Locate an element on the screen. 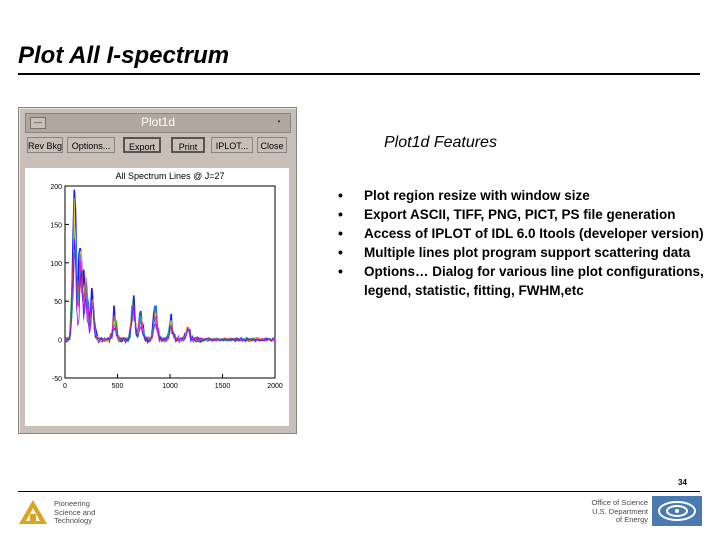  footer-left-line: Technology is located at coordinates (73, 520).